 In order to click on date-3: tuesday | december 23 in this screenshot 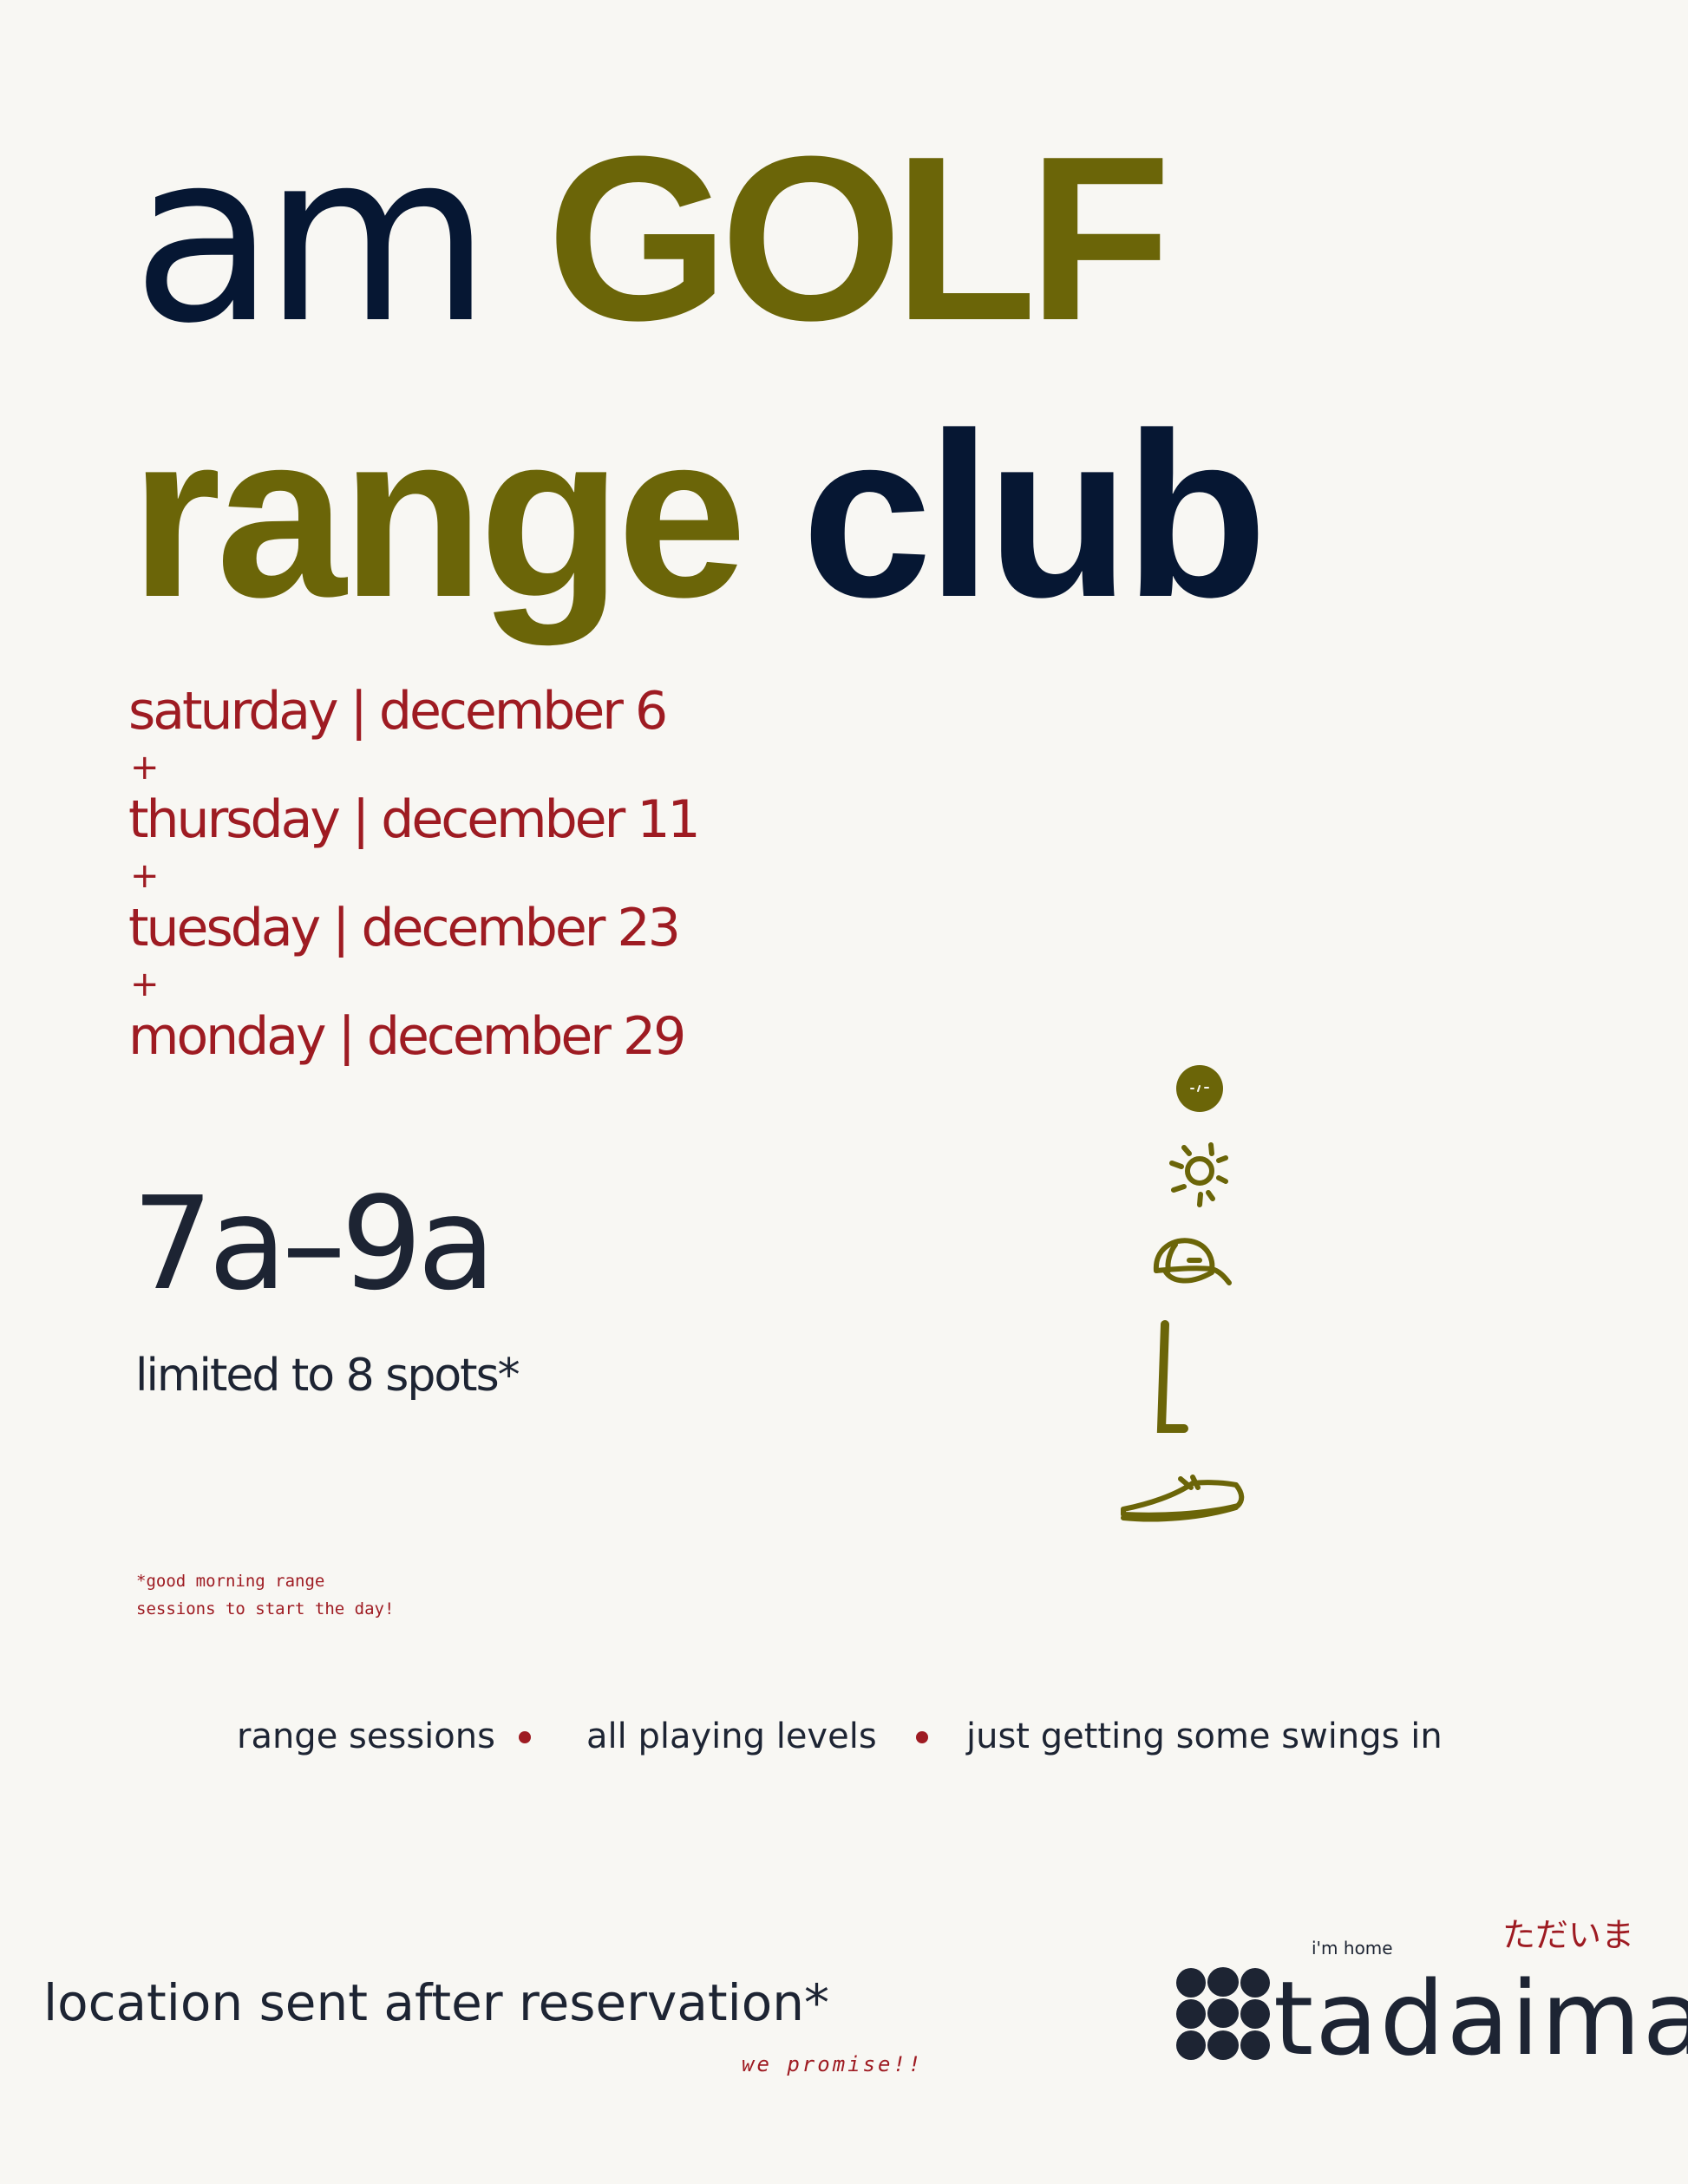, I will do `click(404, 928)`.